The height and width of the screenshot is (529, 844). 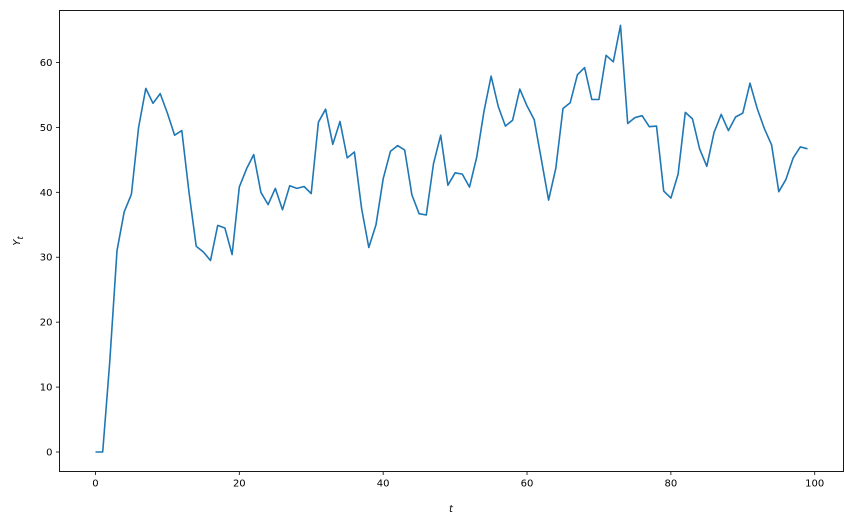 I want to click on y-tick-label: 60, so click(x=46, y=63).